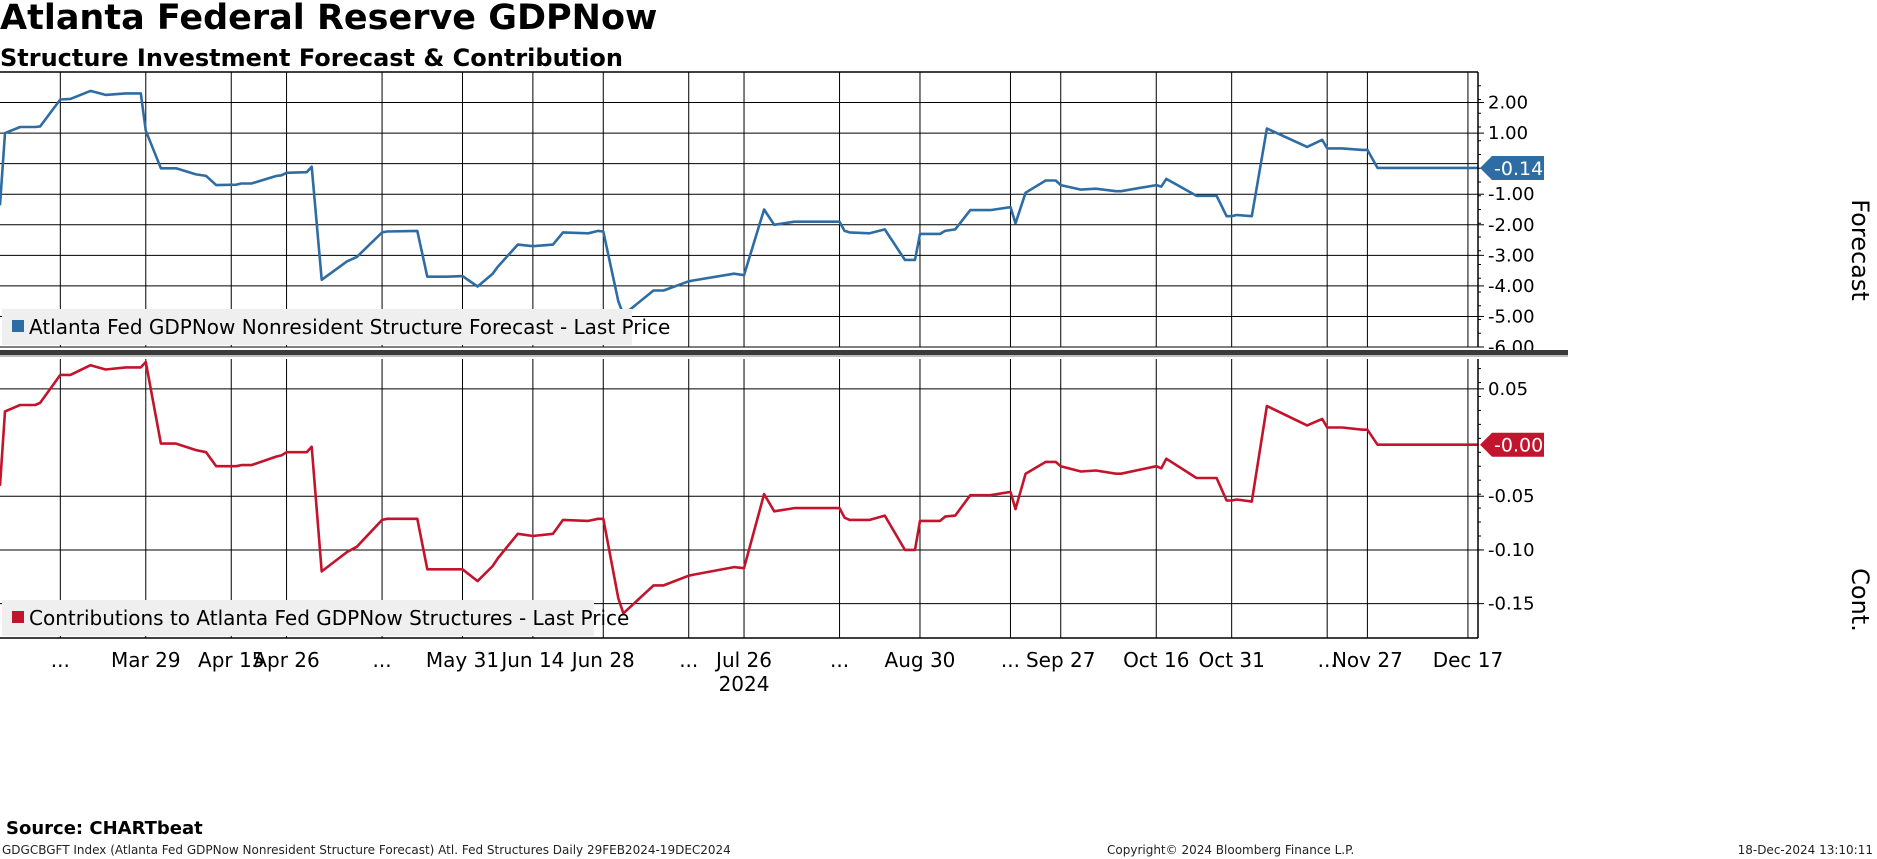  Describe the element at coordinates (531, 660) in the screenshot. I see `x-tick-label: Jun 14` at that location.